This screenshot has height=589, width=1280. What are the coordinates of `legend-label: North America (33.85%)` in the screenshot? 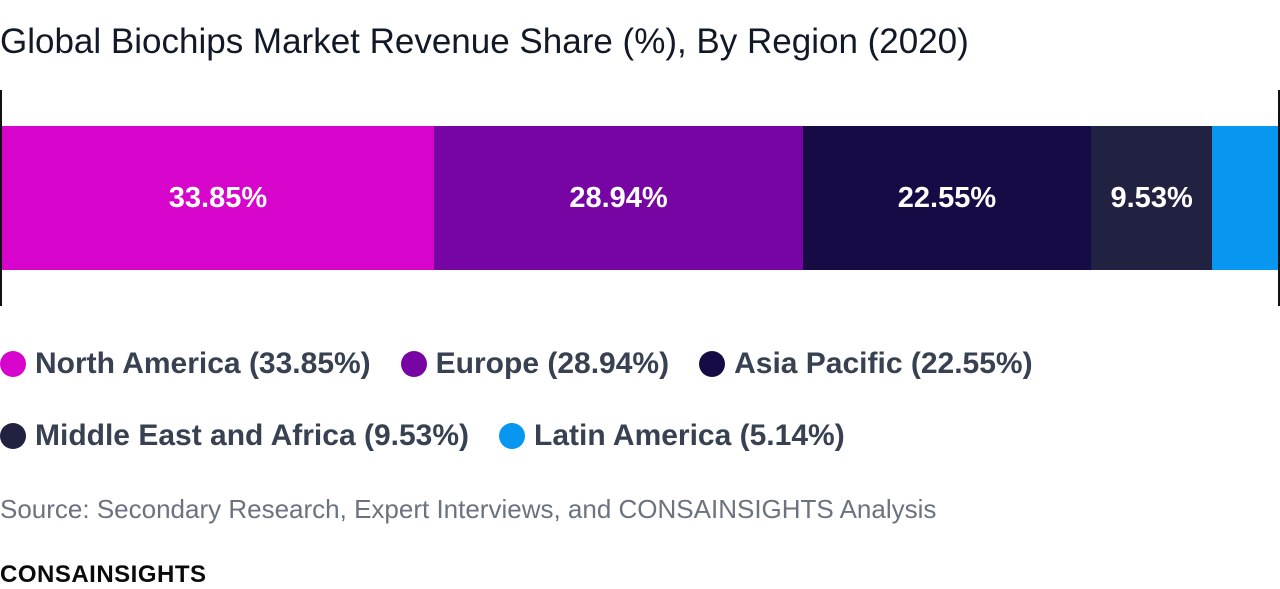 It's located at (203, 363).